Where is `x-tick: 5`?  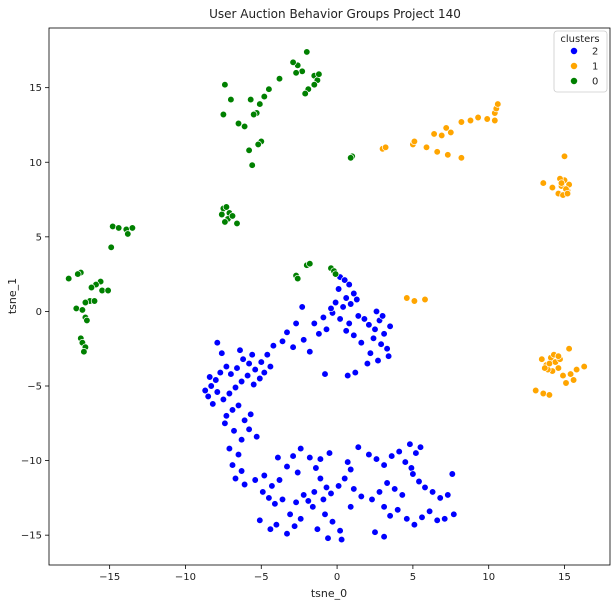 x-tick: 5 is located at coordinates (413, 574).